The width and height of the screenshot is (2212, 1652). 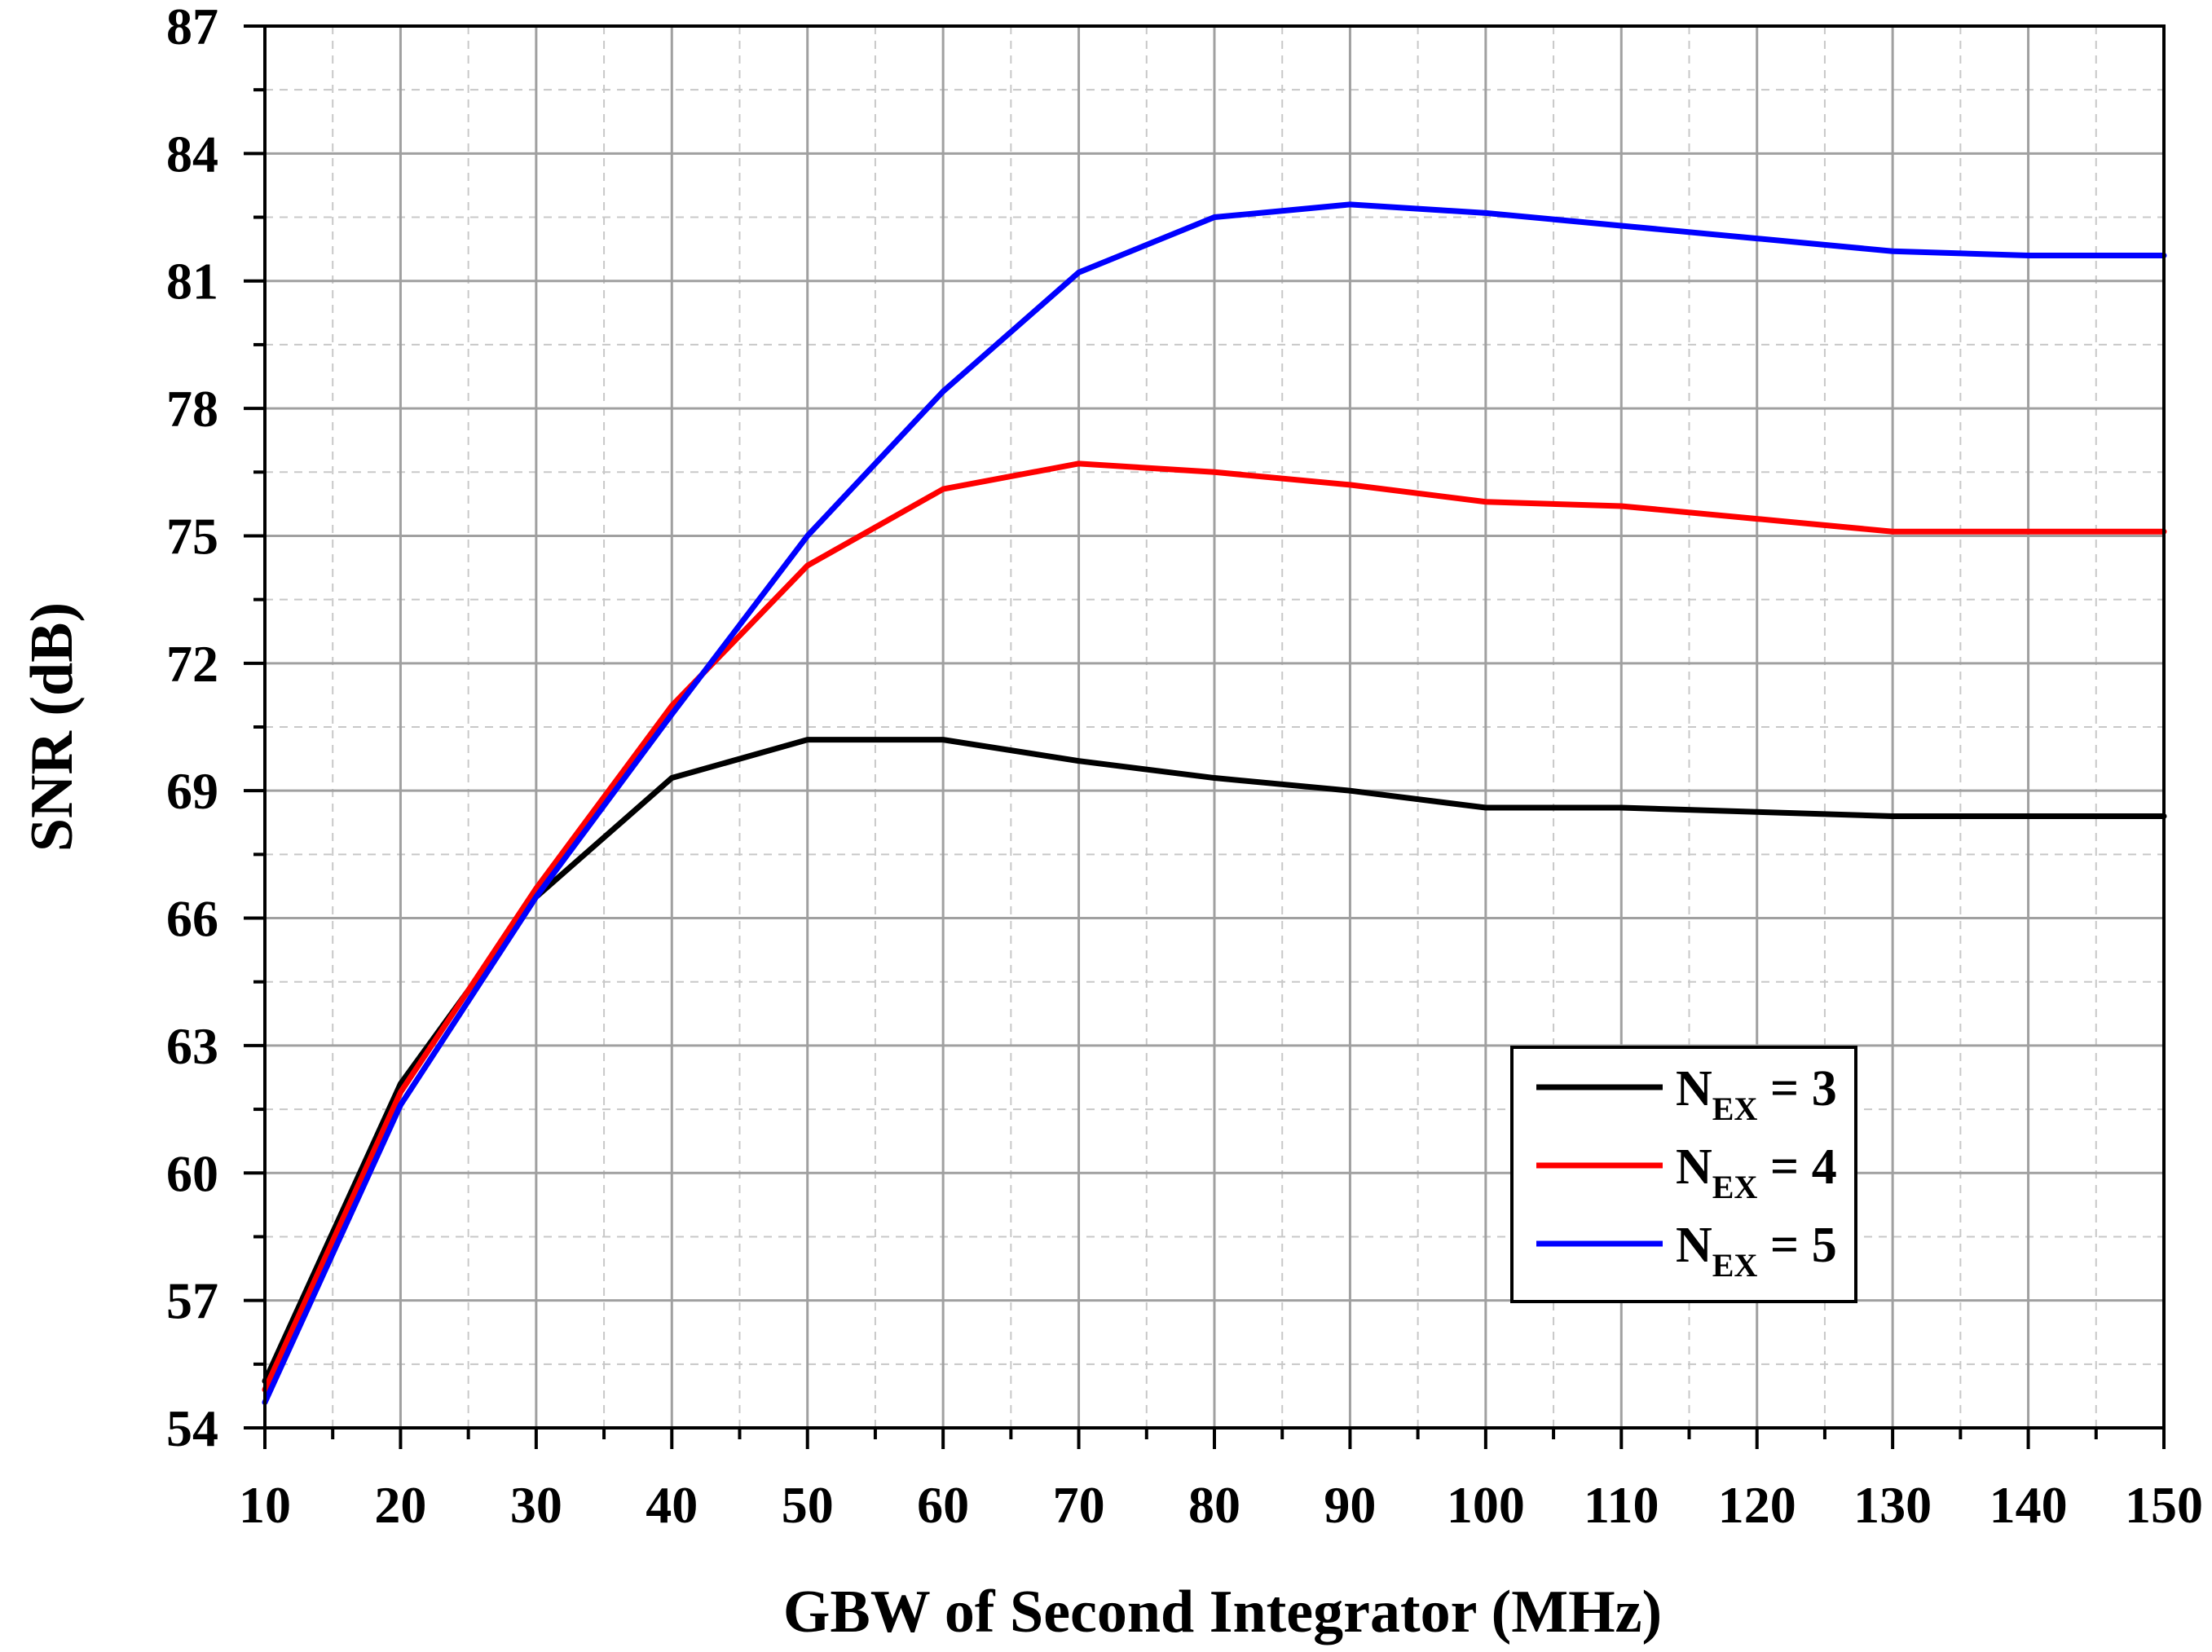 I want to click on x-tick-labels: 10 20 30 40 50 60 70 80 90 100 110 120 130 140 150, so click(x=1221, y=1505).